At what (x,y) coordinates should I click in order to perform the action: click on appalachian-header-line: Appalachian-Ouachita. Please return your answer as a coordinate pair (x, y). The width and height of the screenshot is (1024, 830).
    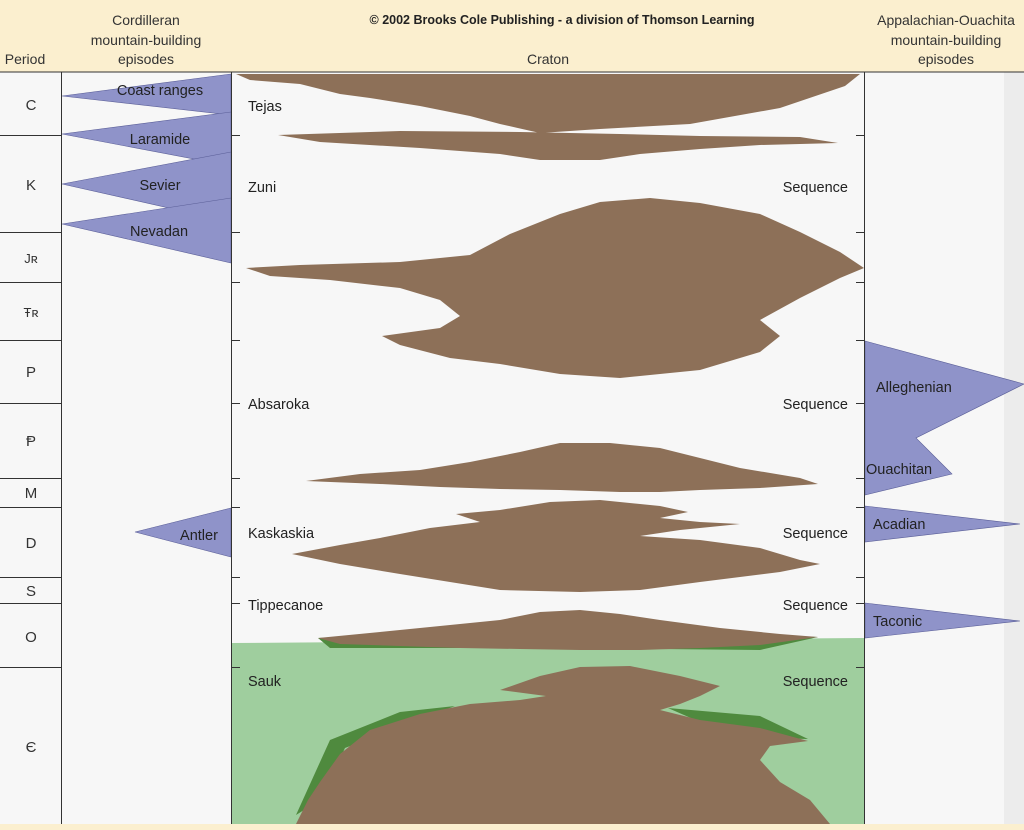
    Looking at the image, I should click on (946, 20).